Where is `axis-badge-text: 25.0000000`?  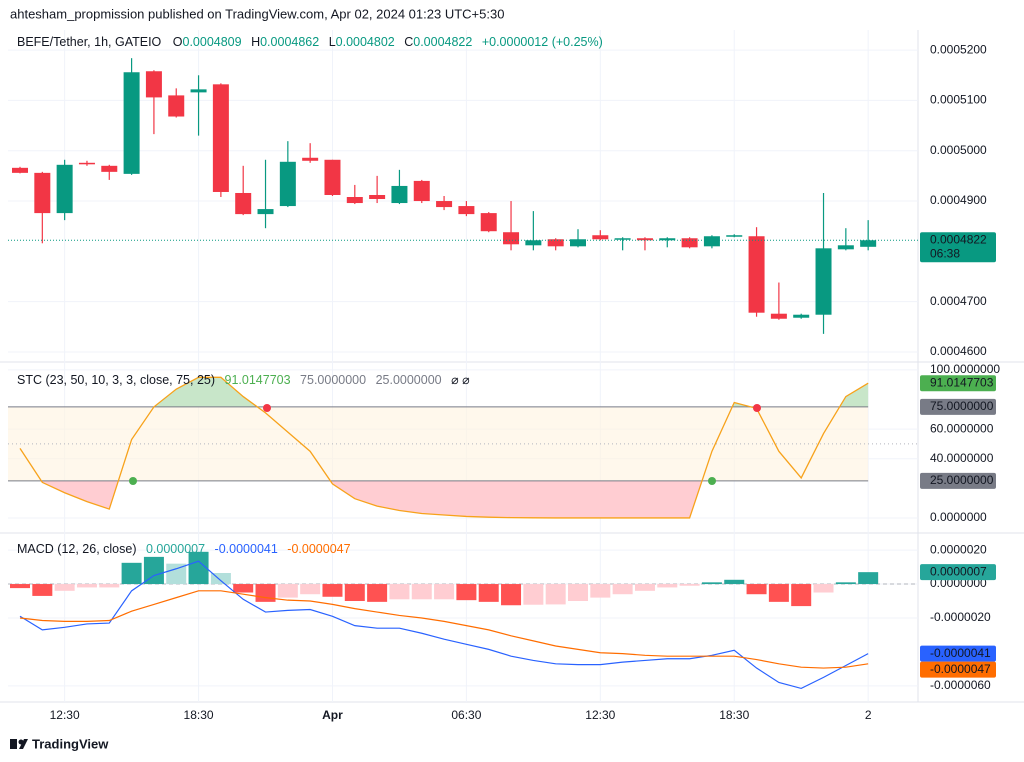 axis-badge-text: 25.0000000 is located at coordinates (962, 480).